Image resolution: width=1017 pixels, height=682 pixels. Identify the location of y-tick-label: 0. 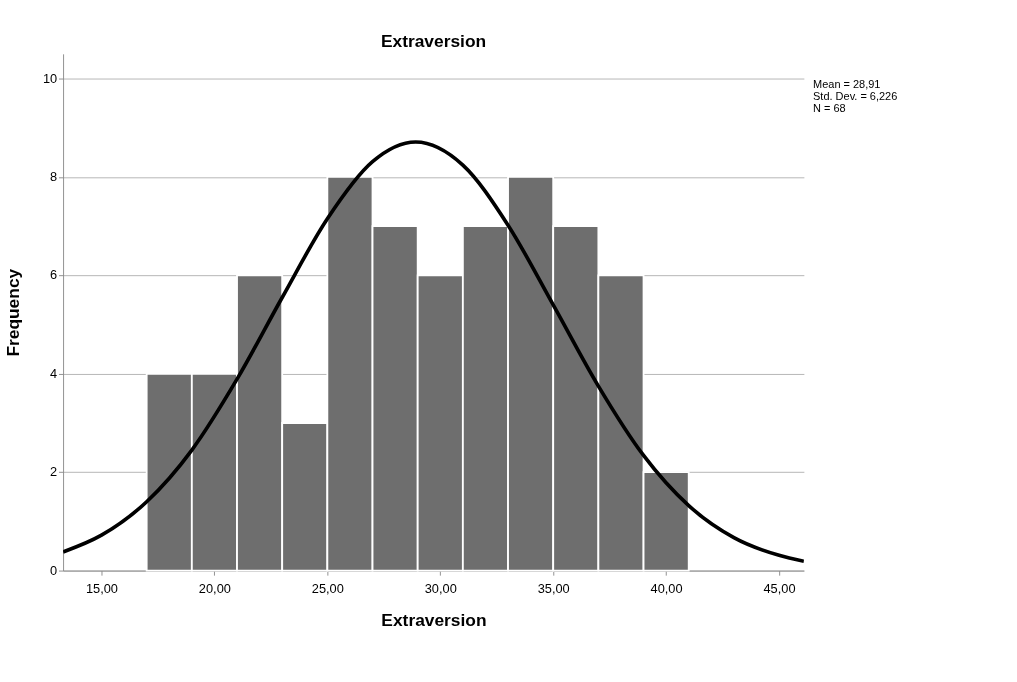
(54, 570).